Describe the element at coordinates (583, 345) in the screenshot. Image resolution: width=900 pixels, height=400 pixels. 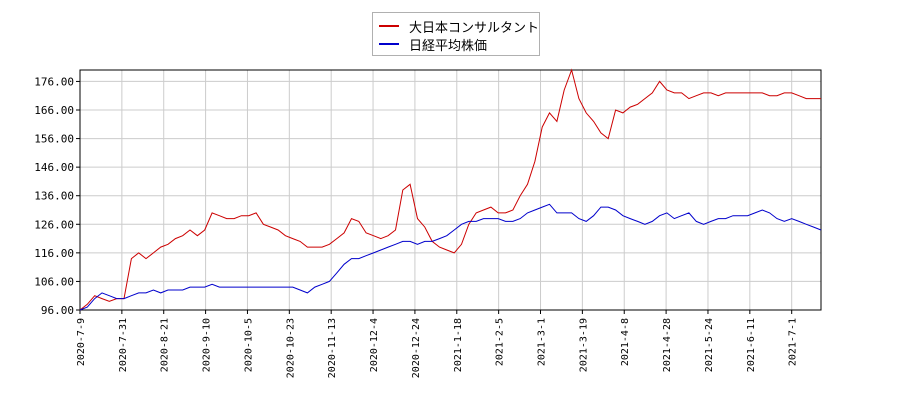
I see `x-tick-label: 2021-3-19` at that location.